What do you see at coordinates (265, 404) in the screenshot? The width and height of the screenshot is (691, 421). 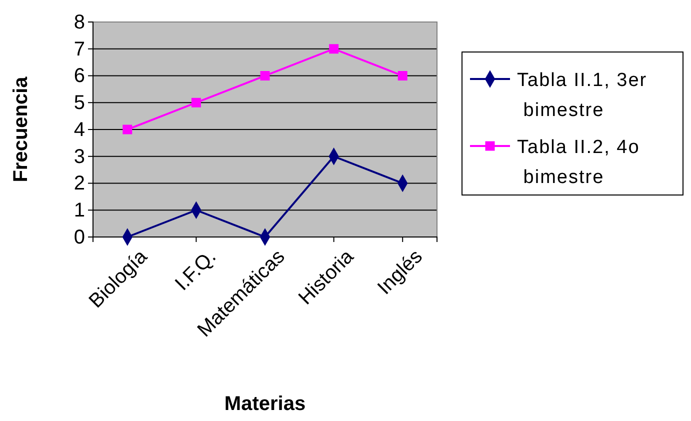 I see `x-axis-title: Materias` at bounding box center [265, 404].